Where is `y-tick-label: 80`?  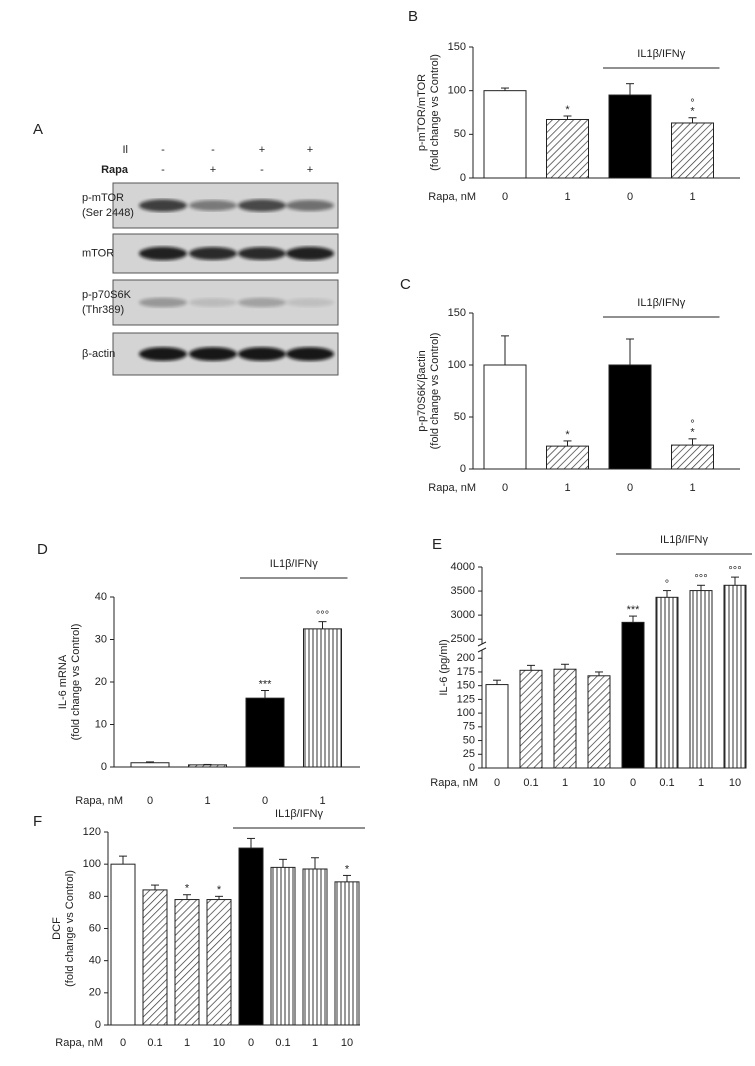 y-tick-label: 80 is located at coordinates (95, 896).